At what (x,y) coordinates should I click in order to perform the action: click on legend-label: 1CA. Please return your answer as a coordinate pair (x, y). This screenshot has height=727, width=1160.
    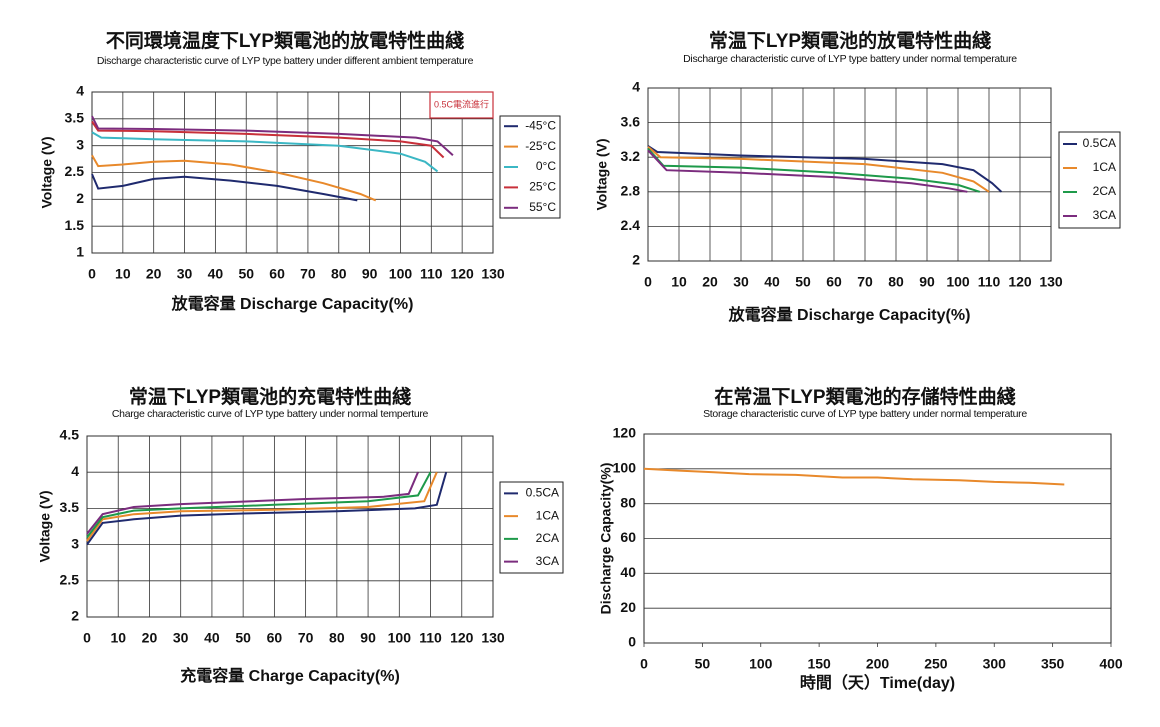
    Looking at the image, I should click on (1104, 167).